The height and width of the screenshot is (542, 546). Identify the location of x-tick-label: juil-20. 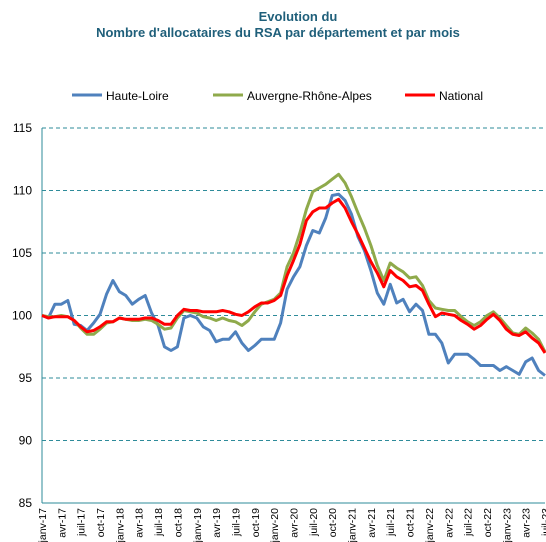
(314, 522).